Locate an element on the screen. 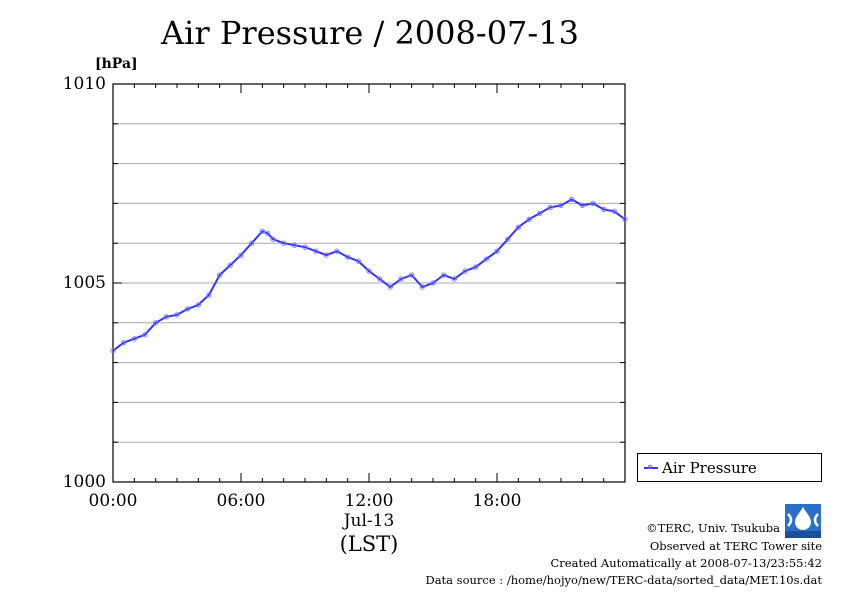  y-tick-label: 1005 is located at coordinates (84, 283).